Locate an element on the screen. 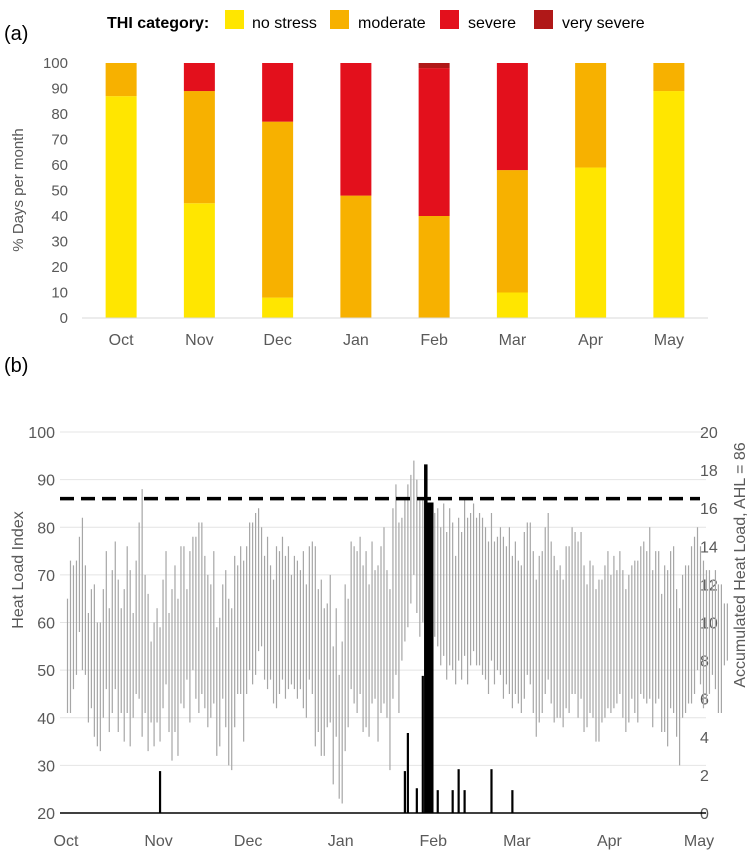 The image size is (755, 854). panel-a-x-tick-labels: Oct Nov Dec Jan Feb Mar Apr May is located at coordinates (396, 340).